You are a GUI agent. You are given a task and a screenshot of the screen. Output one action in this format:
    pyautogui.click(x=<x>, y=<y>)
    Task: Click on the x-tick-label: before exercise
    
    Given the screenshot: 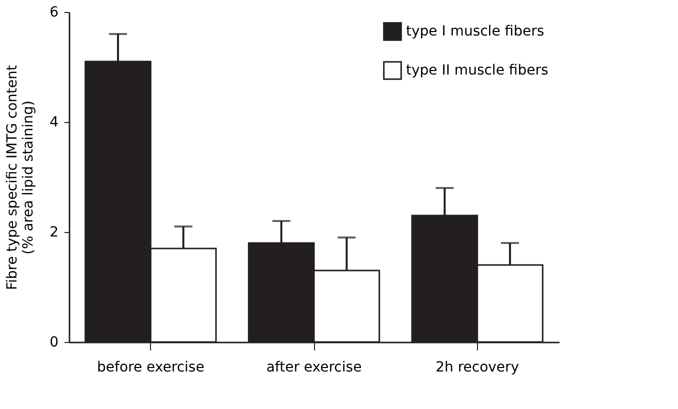 What is the action you would take?
    pyautogui.click(x=150, y=368)
    